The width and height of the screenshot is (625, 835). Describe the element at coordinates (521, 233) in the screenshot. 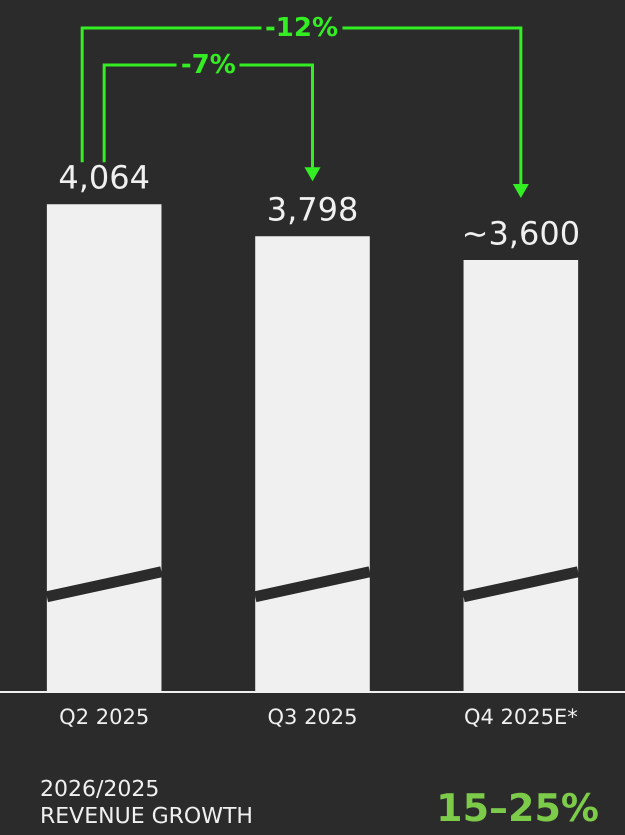

I see `data-label: ~3,600` at that location.